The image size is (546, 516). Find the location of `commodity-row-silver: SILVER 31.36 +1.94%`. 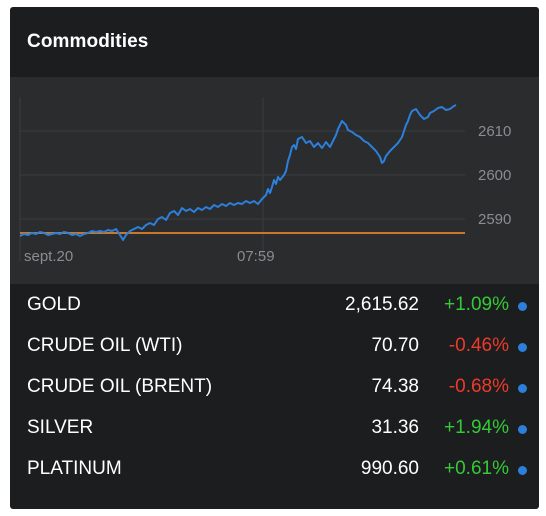

commodity-row-silver: SILVER 31.36 +1.94% is located at coordinates (274, 427).